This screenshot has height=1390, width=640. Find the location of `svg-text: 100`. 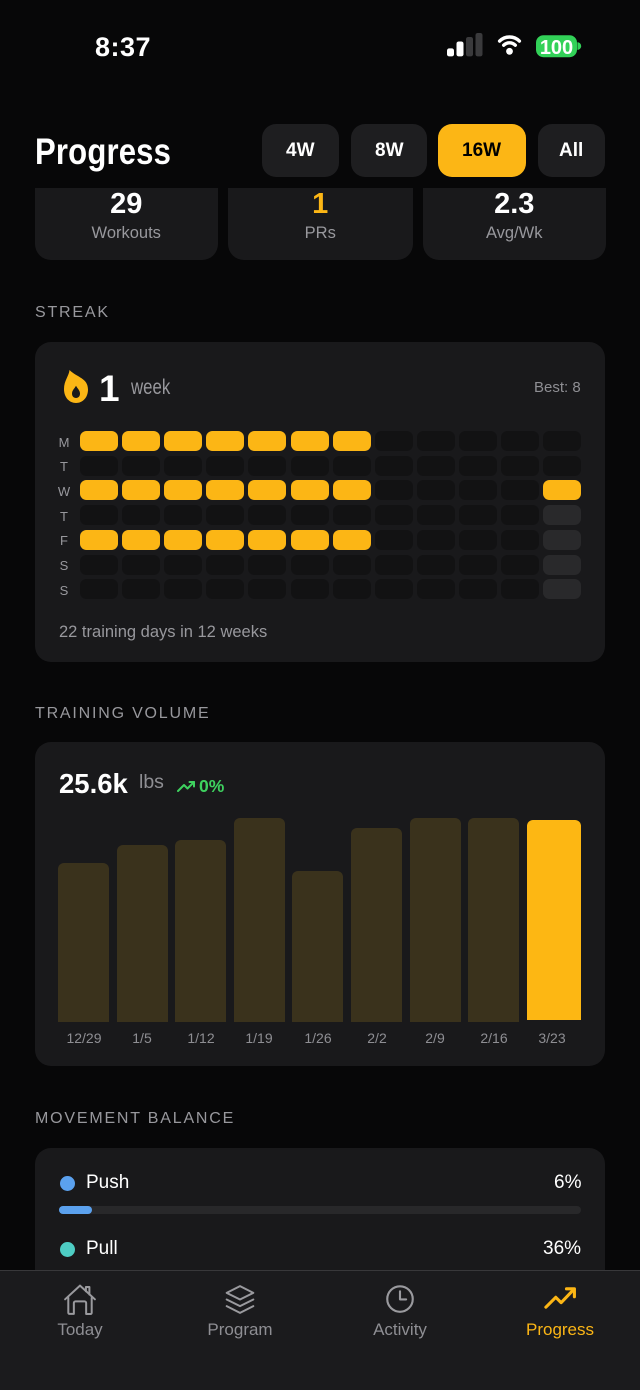

svg-text: 100 is located at coordinates (556, 48).